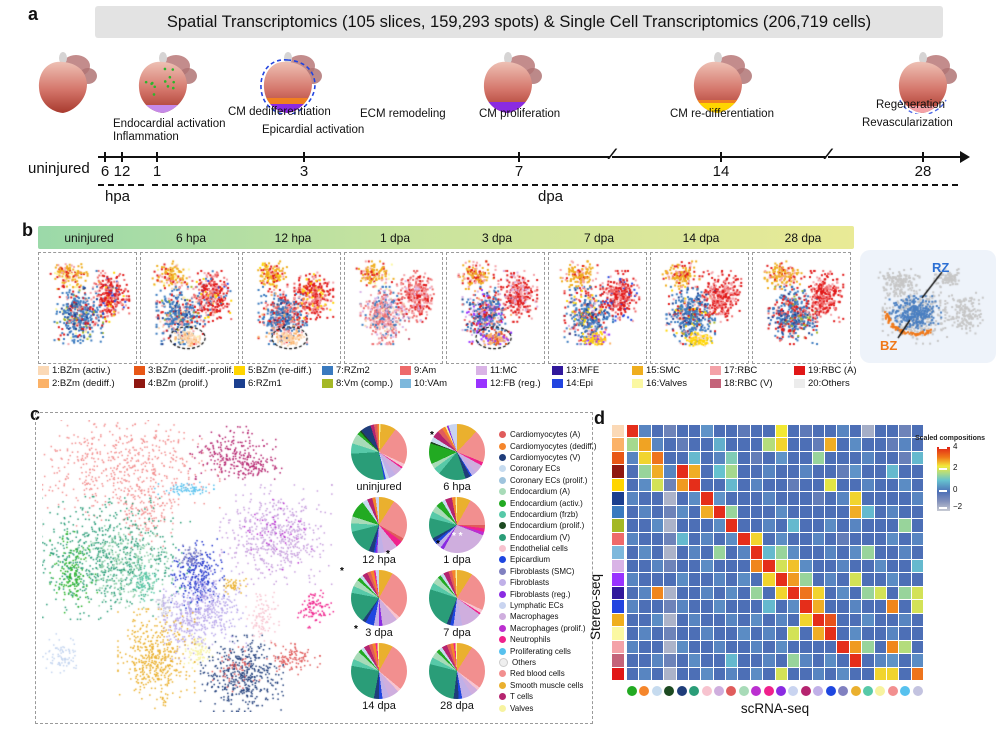  What do you see at coordinates (955, 467) in the screenshot?
I see `colorbar-tick-label: 2` at bounding box center [955, 467].